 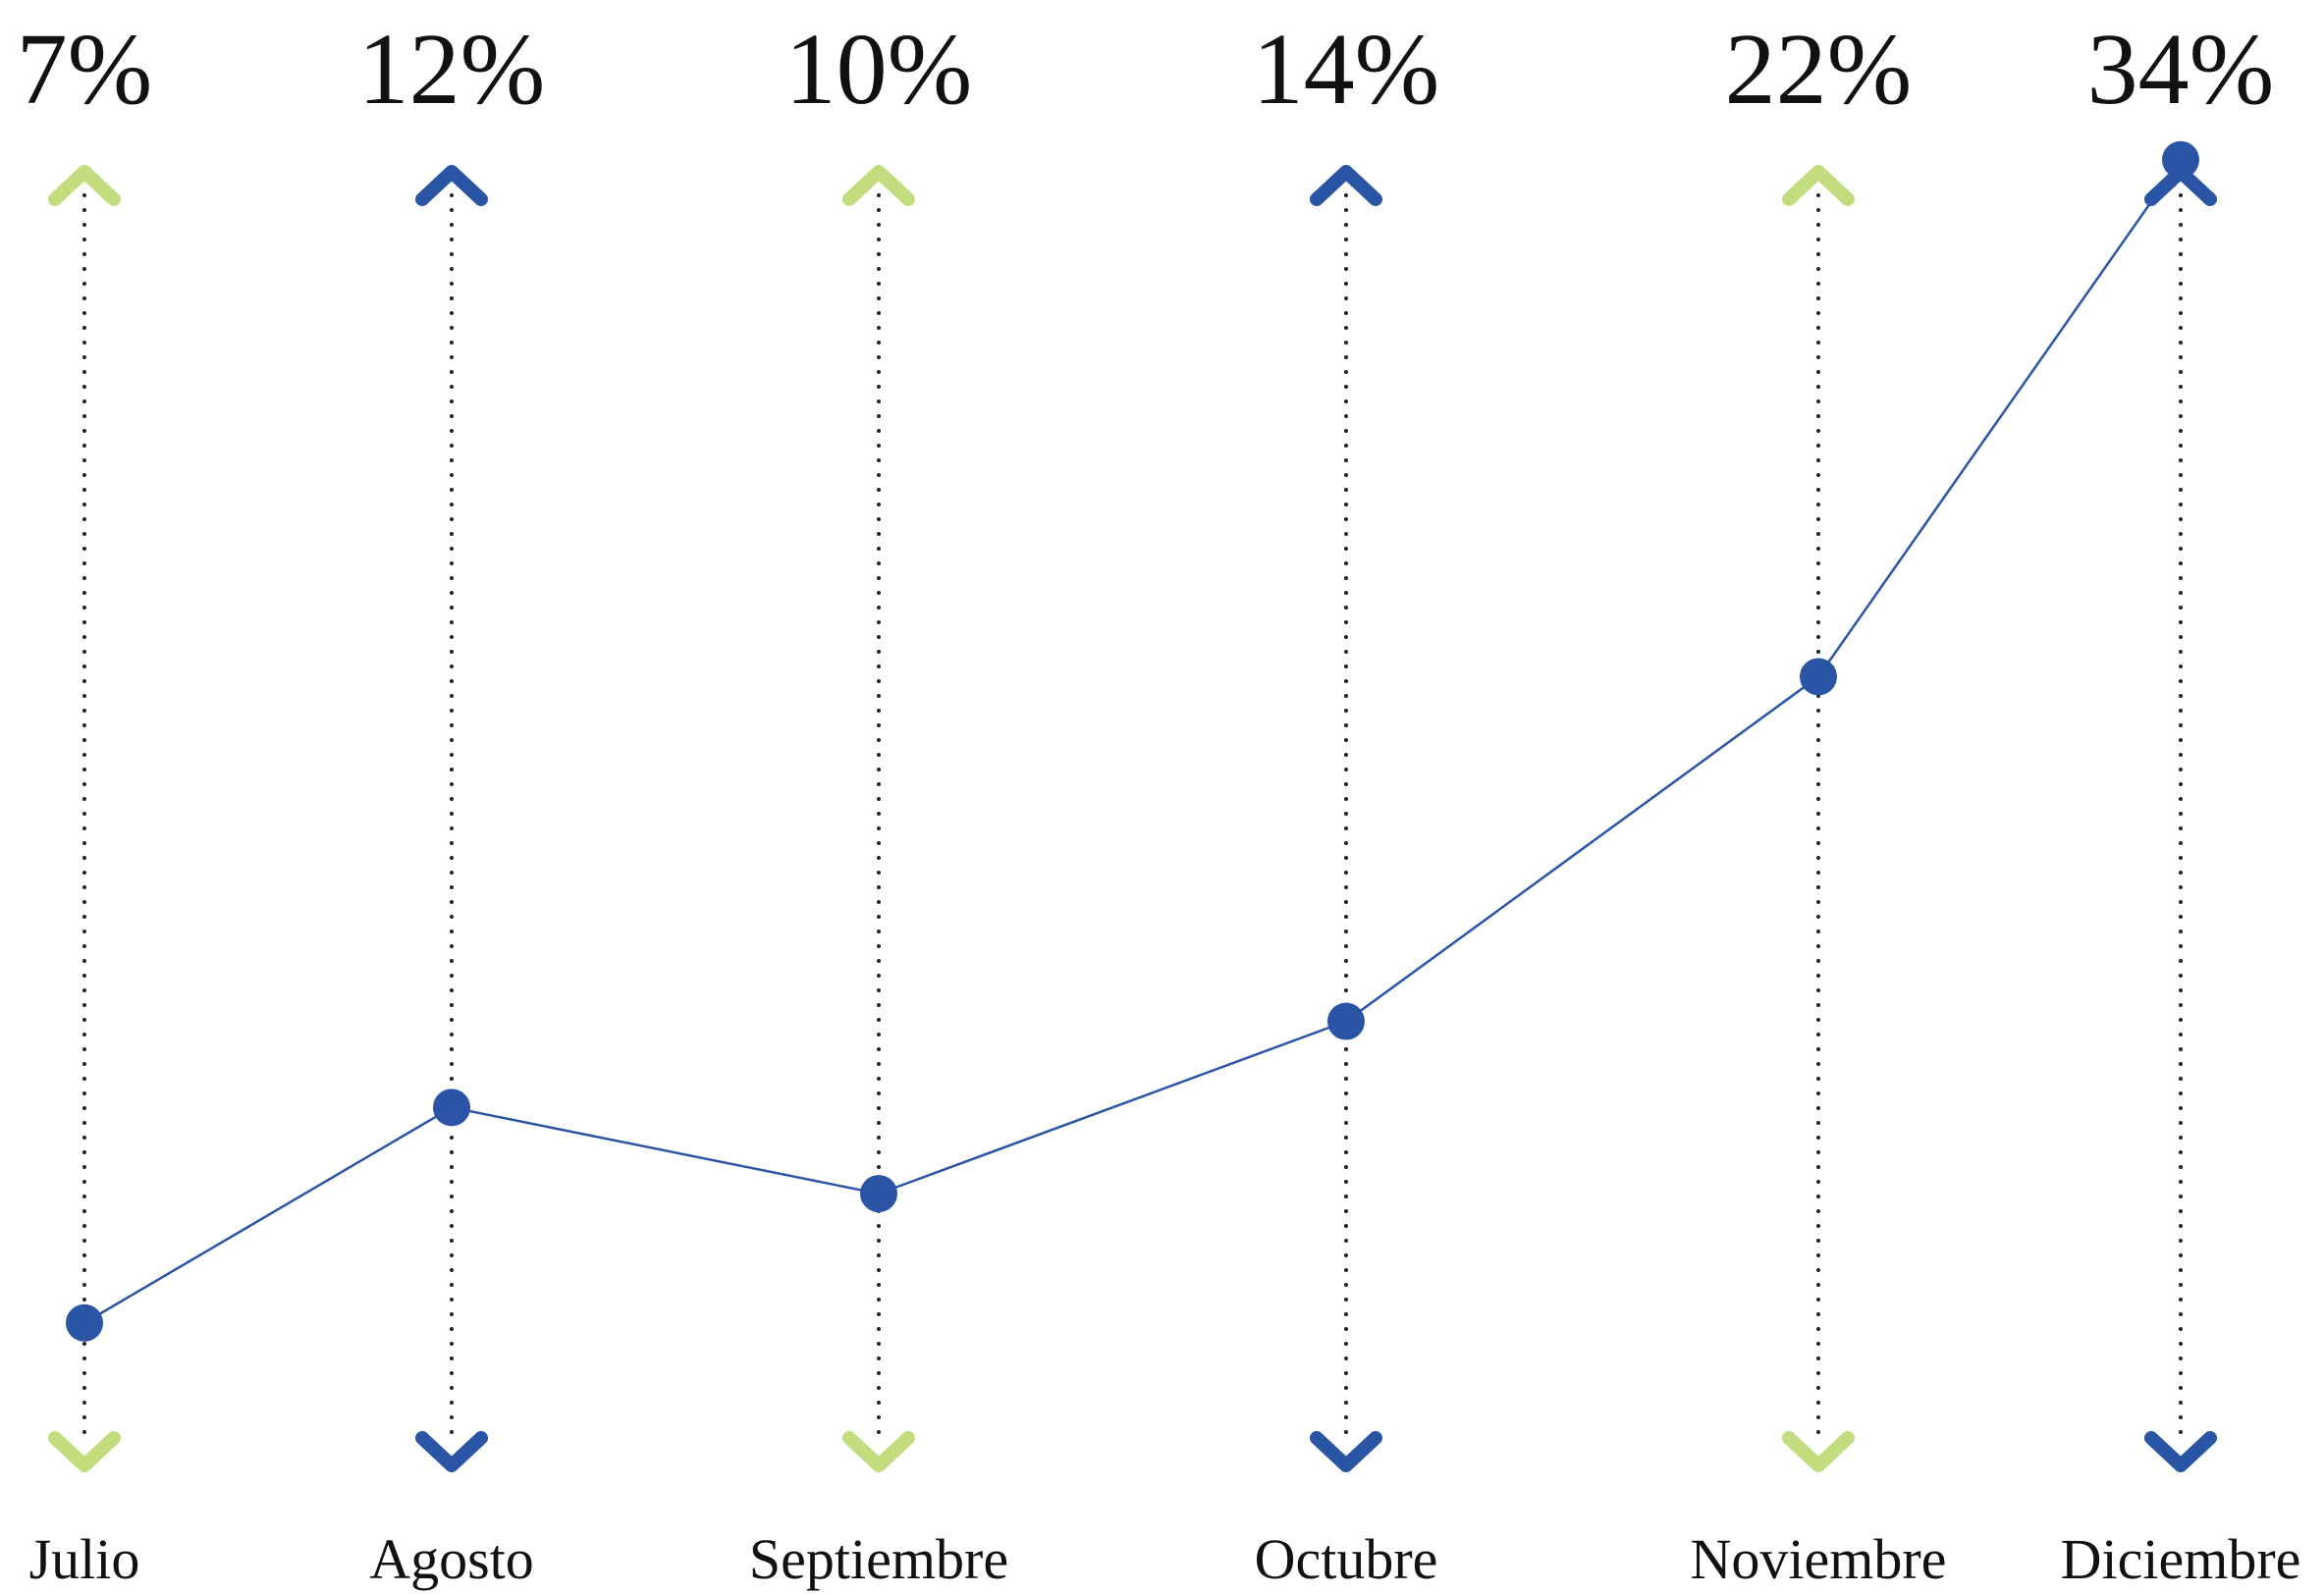 What do you see at coordinates (452, 69) in the screenshot?
I see `value-label: 12%` at bounding box center [452, 69].